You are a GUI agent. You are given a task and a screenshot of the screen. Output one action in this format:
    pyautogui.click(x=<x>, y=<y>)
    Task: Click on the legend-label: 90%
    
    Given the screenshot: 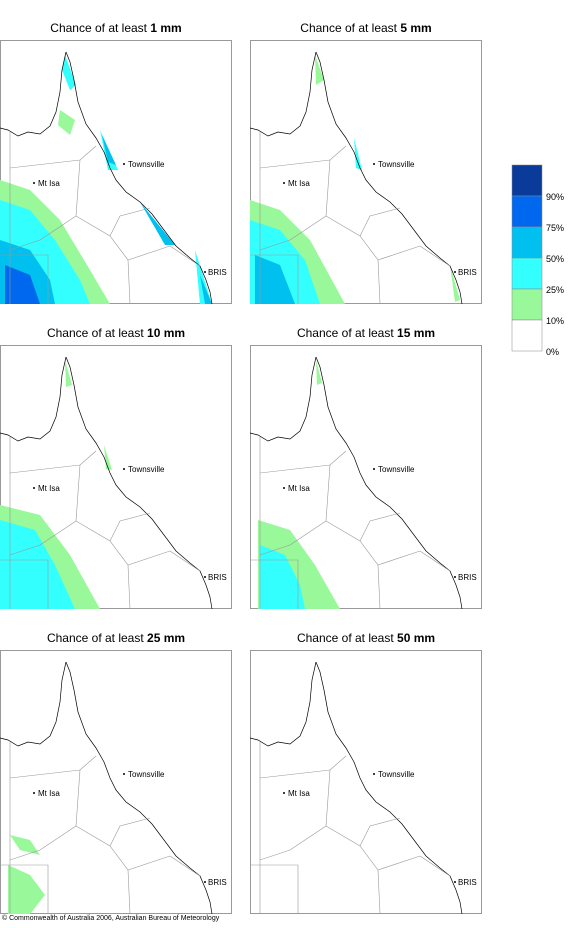 What is the action you would take?
    pyautogui.click(x=555, y=197)
    